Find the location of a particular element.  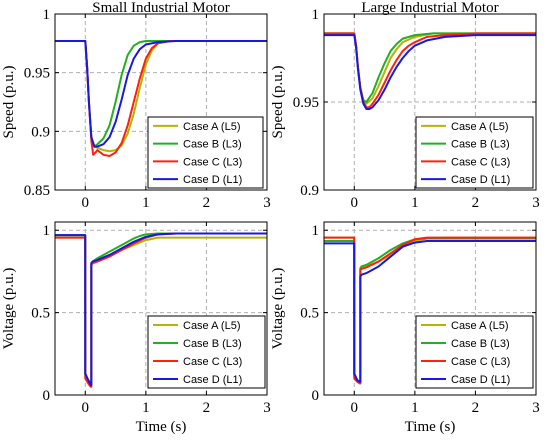

chart-title: Small Industrial Motor is located at coordinates (161, 8).